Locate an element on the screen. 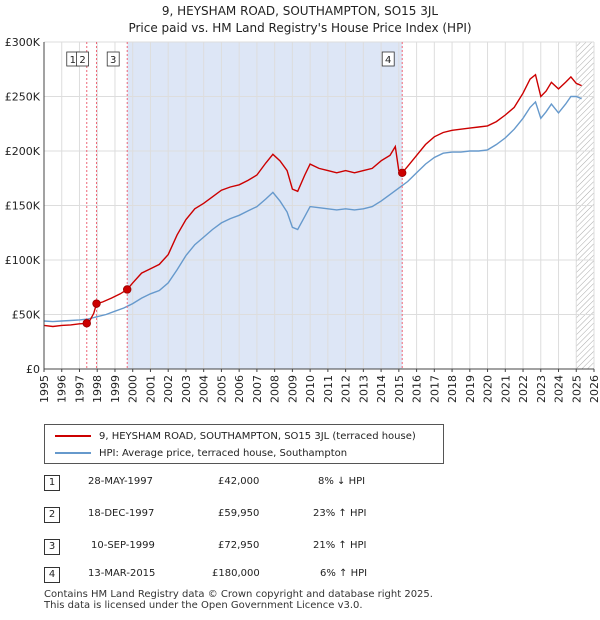  x-tick-label: 2026 is located at coordinates (594, 389).